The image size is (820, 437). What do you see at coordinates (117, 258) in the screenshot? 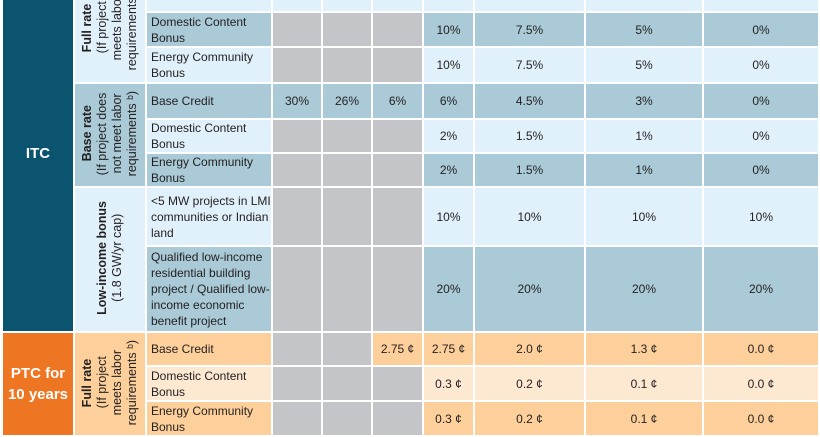
I see `group-subtitle-line: (1.8 GW/yr cap)` at bounding box center [117, 258].